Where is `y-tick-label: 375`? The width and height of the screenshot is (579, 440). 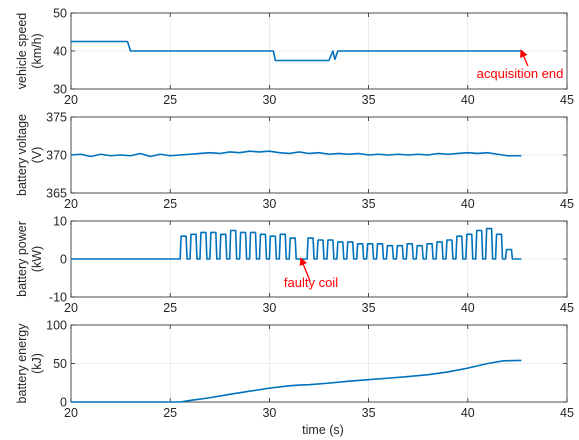 y-tick-label: 375 is located at coordinates (56, 118).